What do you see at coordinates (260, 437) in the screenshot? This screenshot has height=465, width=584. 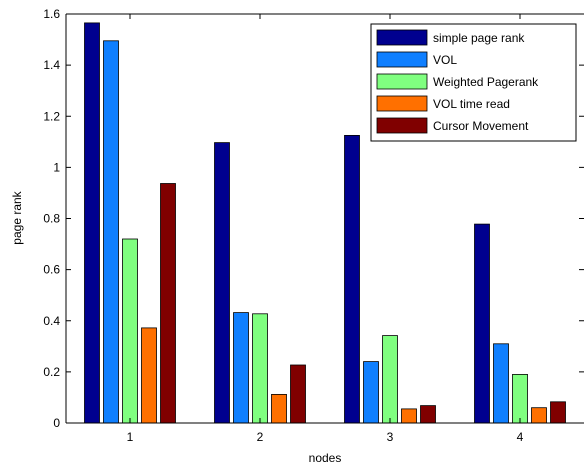 I see `x-tick-label: 2` at bounding box center [260, 437].